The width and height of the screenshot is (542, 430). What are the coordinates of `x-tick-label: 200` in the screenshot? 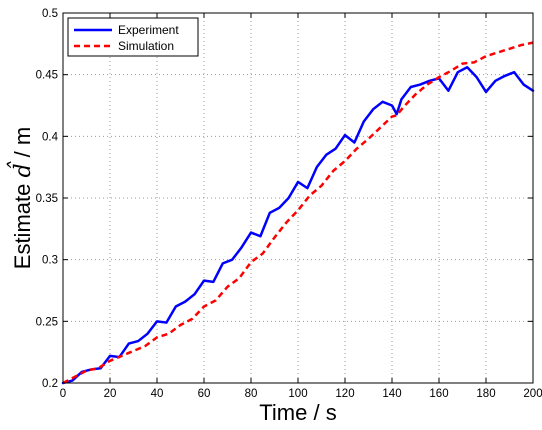 It's located at (532, 394).